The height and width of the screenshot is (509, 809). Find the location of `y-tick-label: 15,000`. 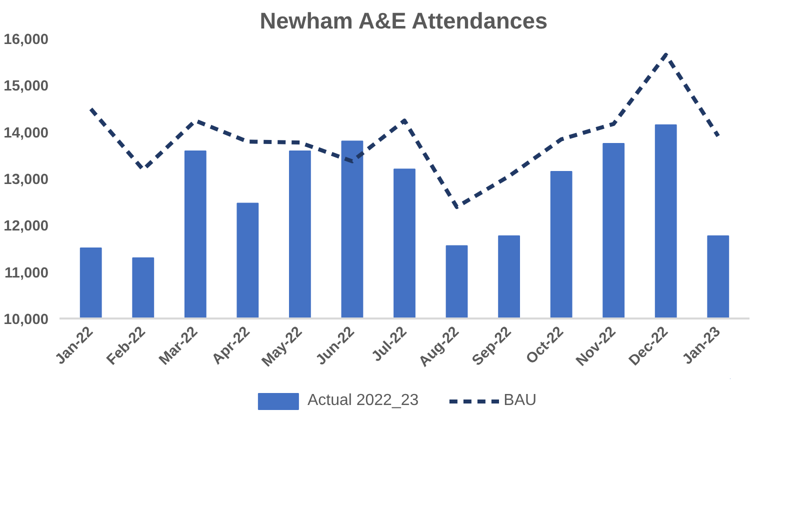

y-tick-label: 15,000 is located at coordinates (26, 86).